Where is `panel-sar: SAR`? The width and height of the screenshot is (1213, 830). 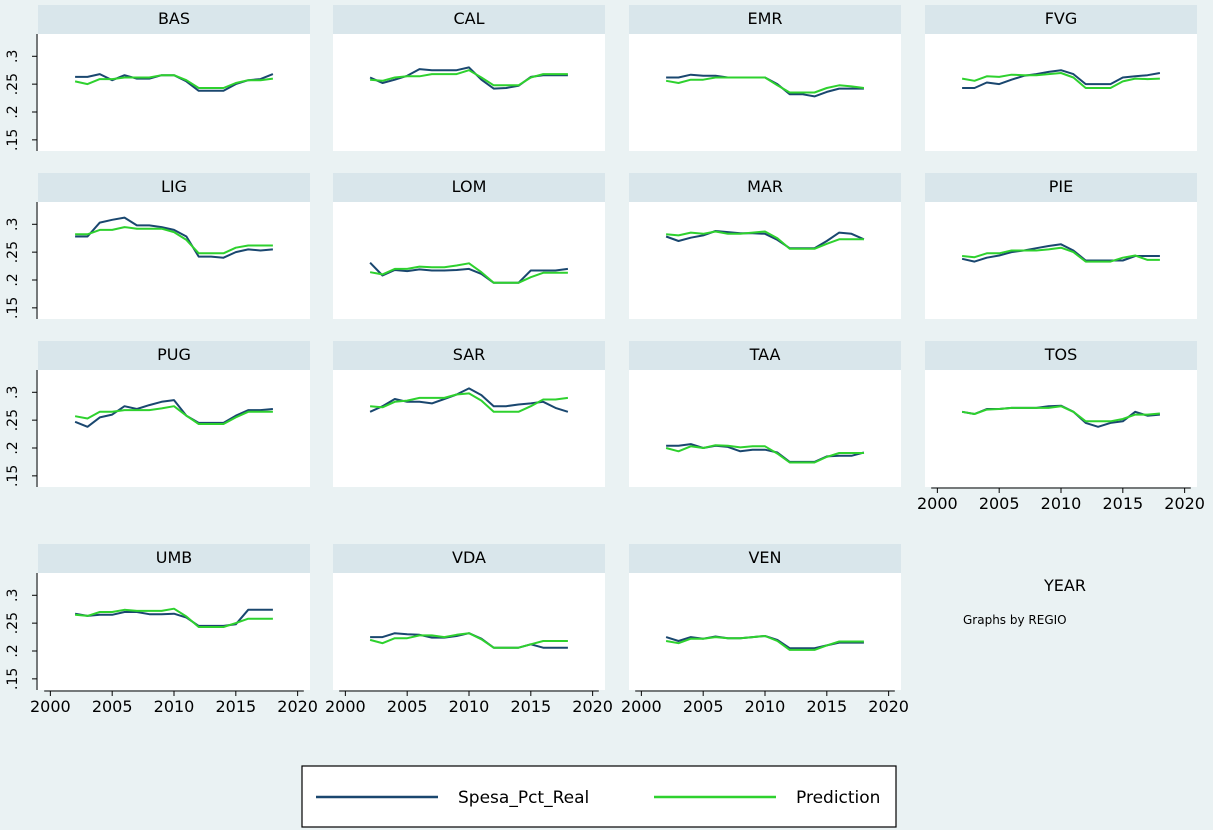
panel-sar: SAR is located at coordinates (469, 414).